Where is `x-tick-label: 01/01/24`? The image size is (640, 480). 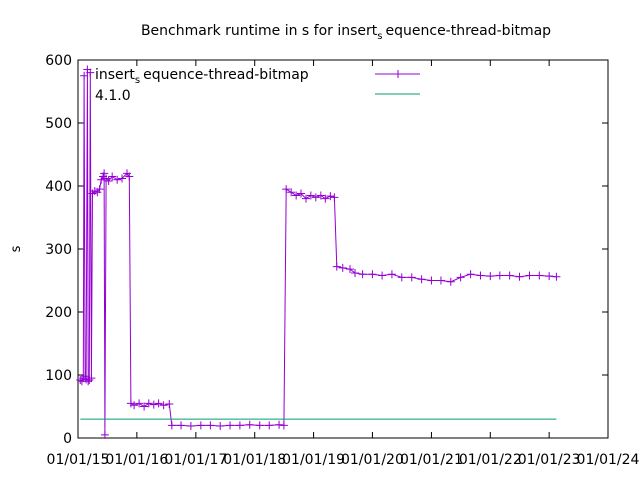
x-tick-label: 01/01/24 is located at coordinates (608, 460).